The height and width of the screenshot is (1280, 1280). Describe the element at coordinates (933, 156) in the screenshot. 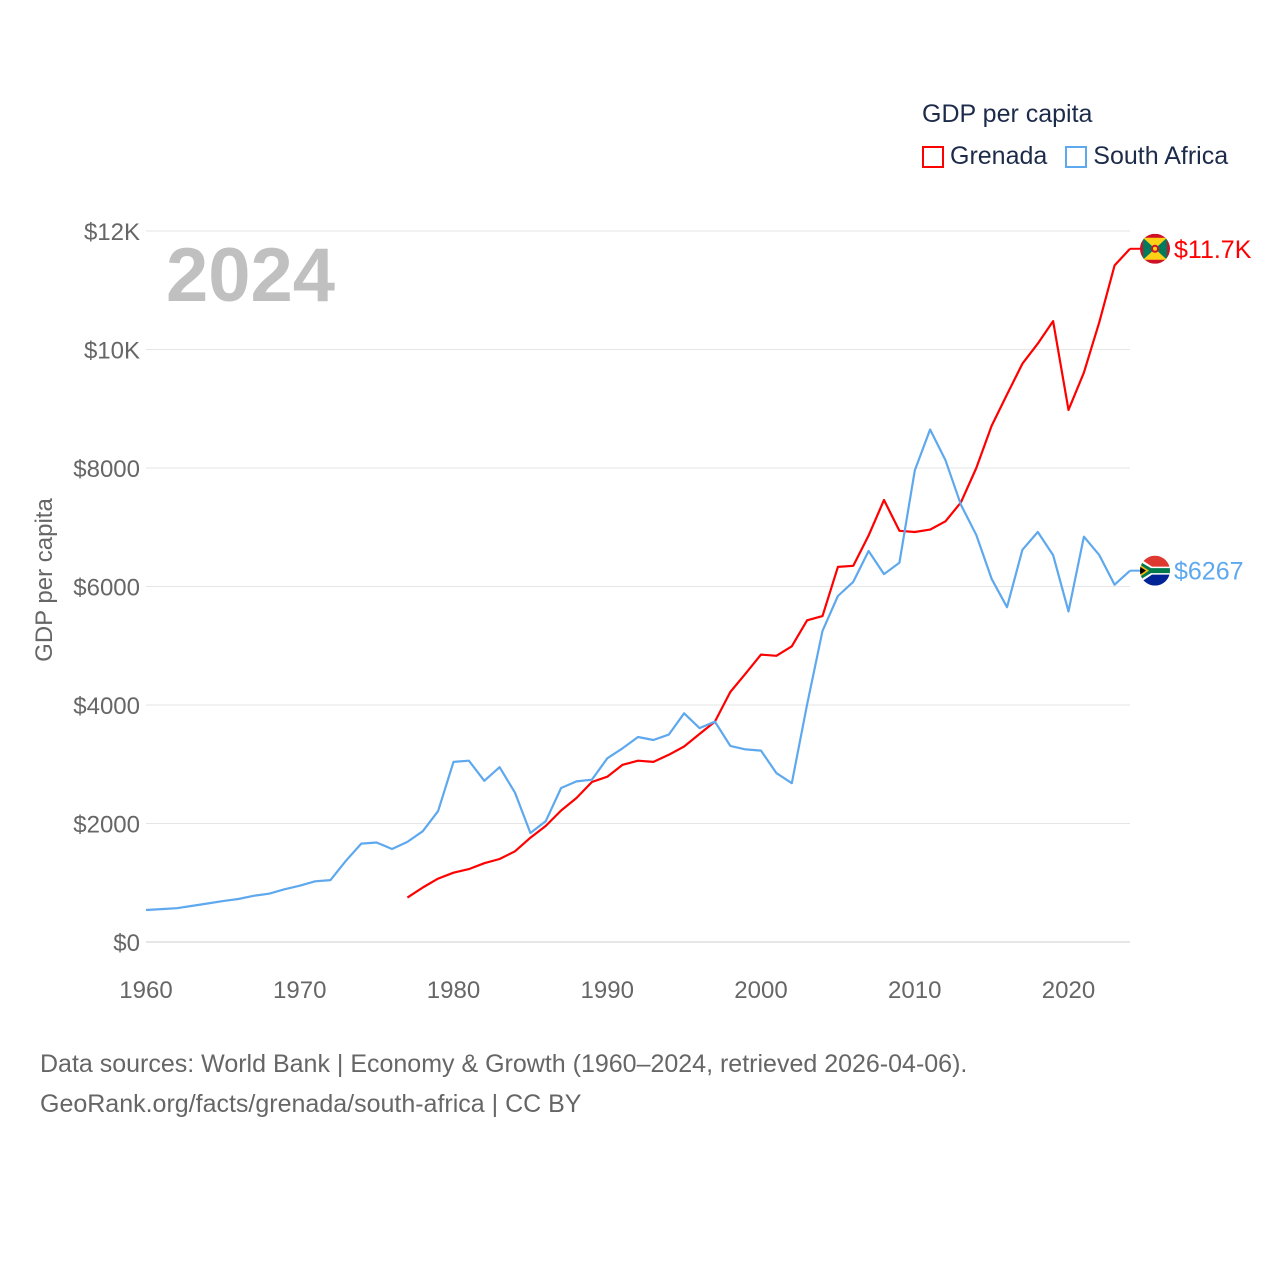

I see `legend-swatch-grenada` at that location.